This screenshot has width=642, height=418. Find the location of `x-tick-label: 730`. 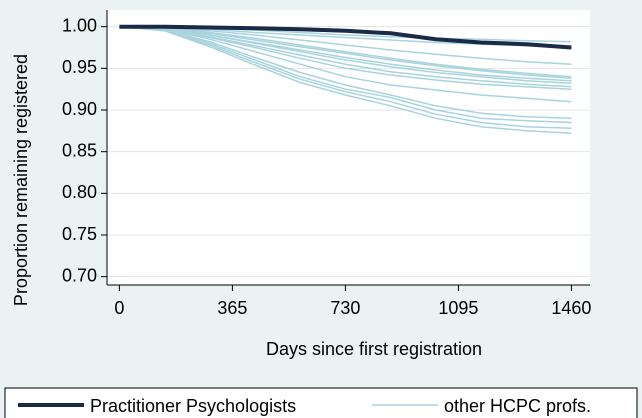

x-tick-label: 730 is located at coordinates (345, 308).